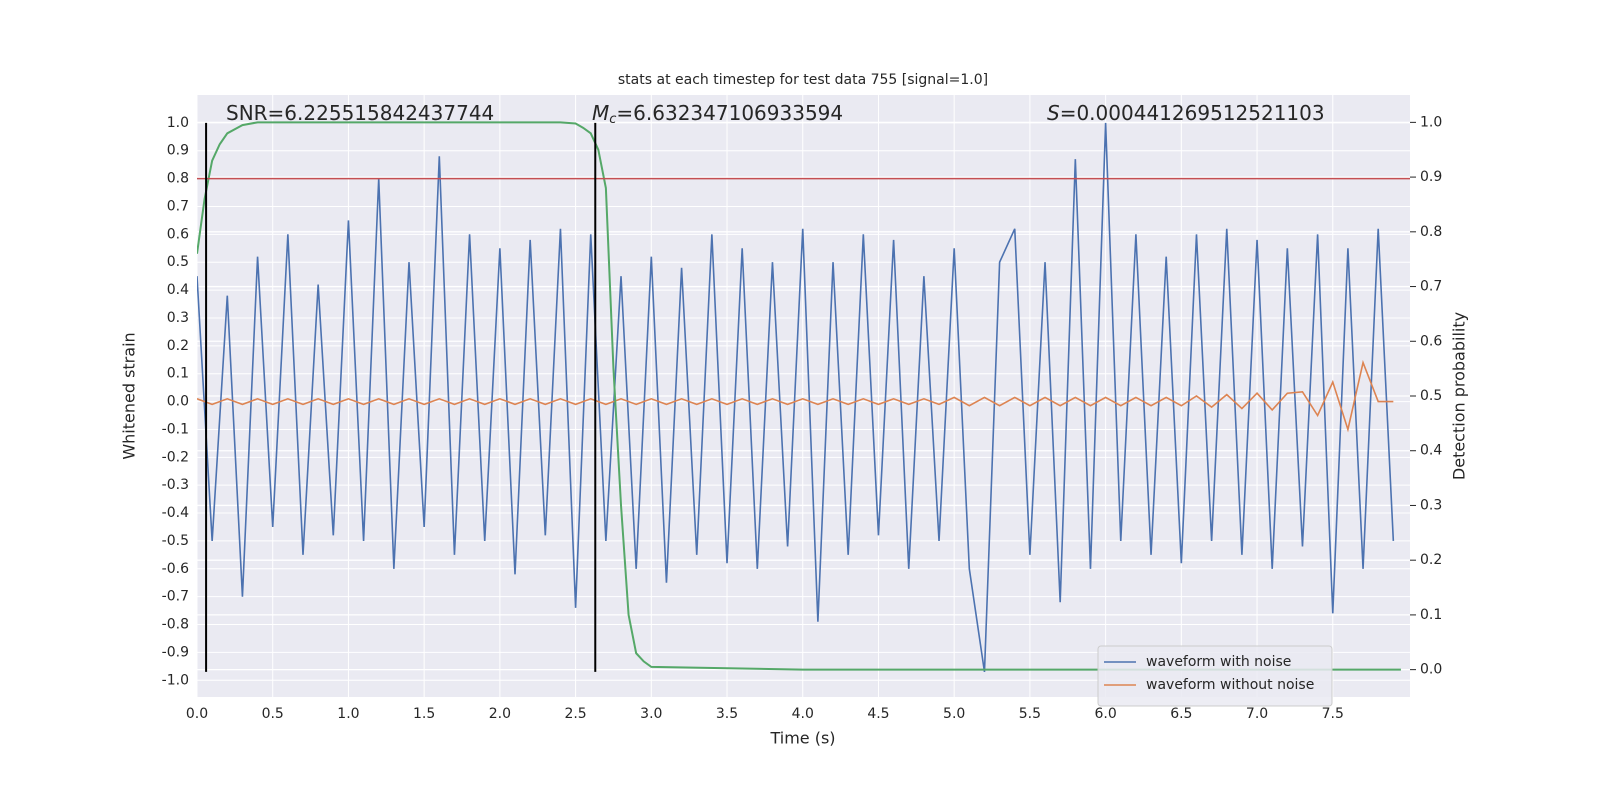 Image resolution: width=1600 pixels, height=800 pixels. I want to click on annotation: Mc=6.632347106933594, so click(717, 114).